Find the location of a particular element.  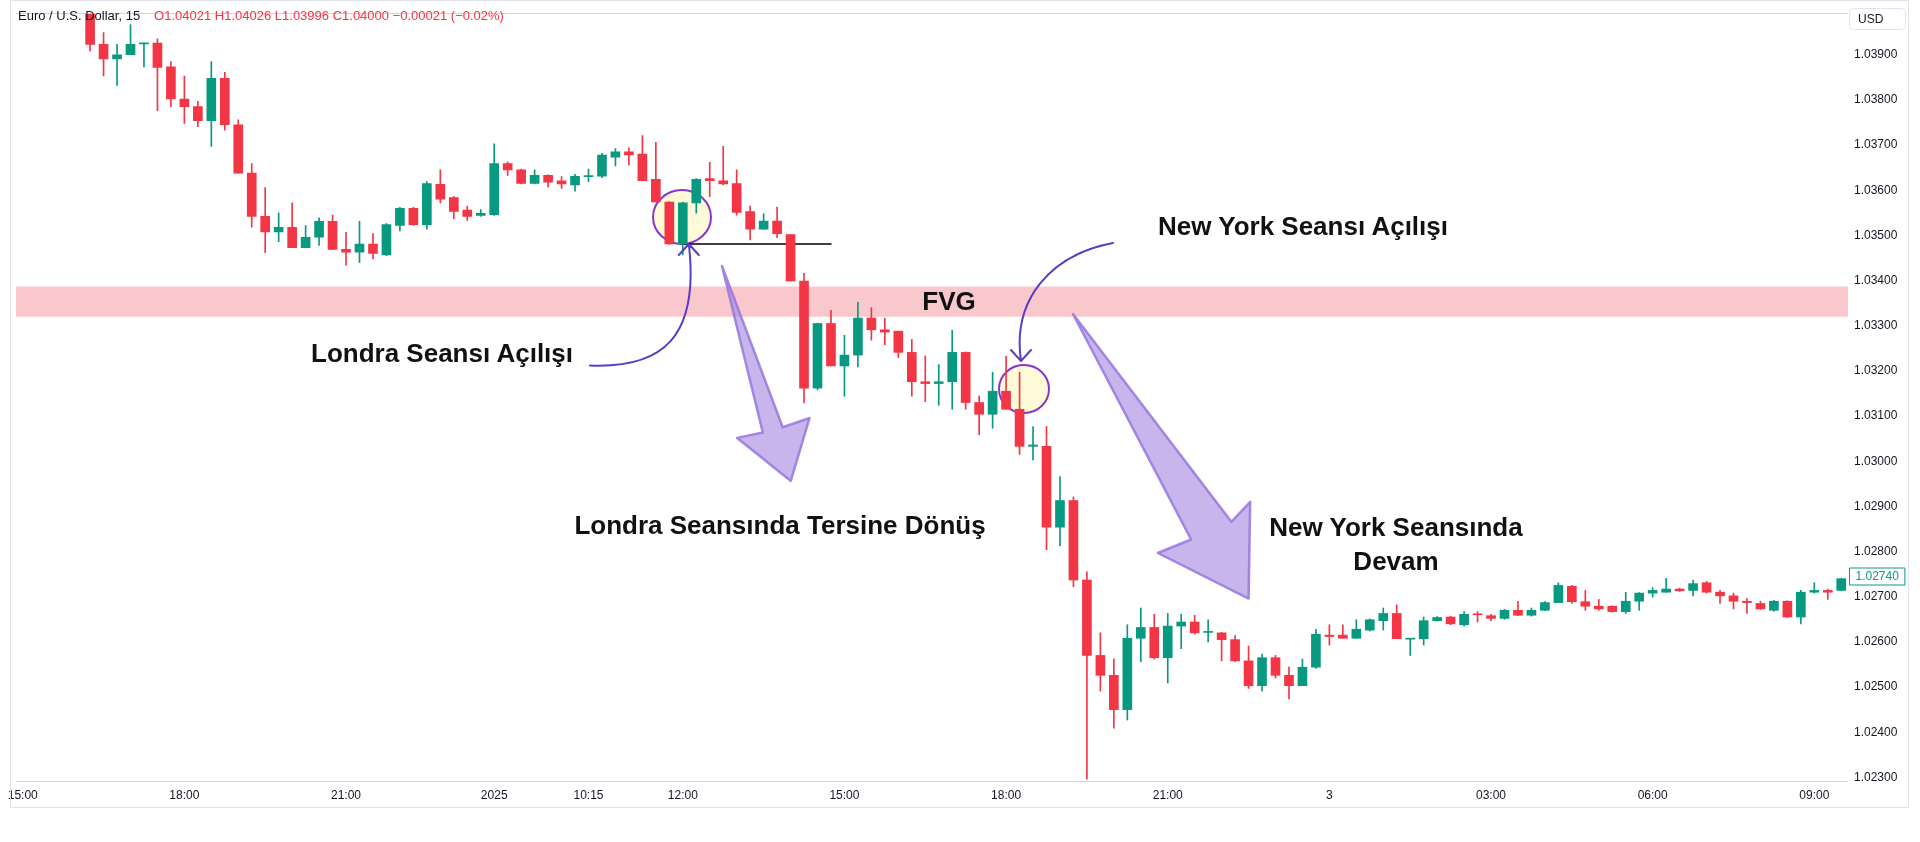

y-tick-label: 1.02800 is located at coordinates (1876, 550).